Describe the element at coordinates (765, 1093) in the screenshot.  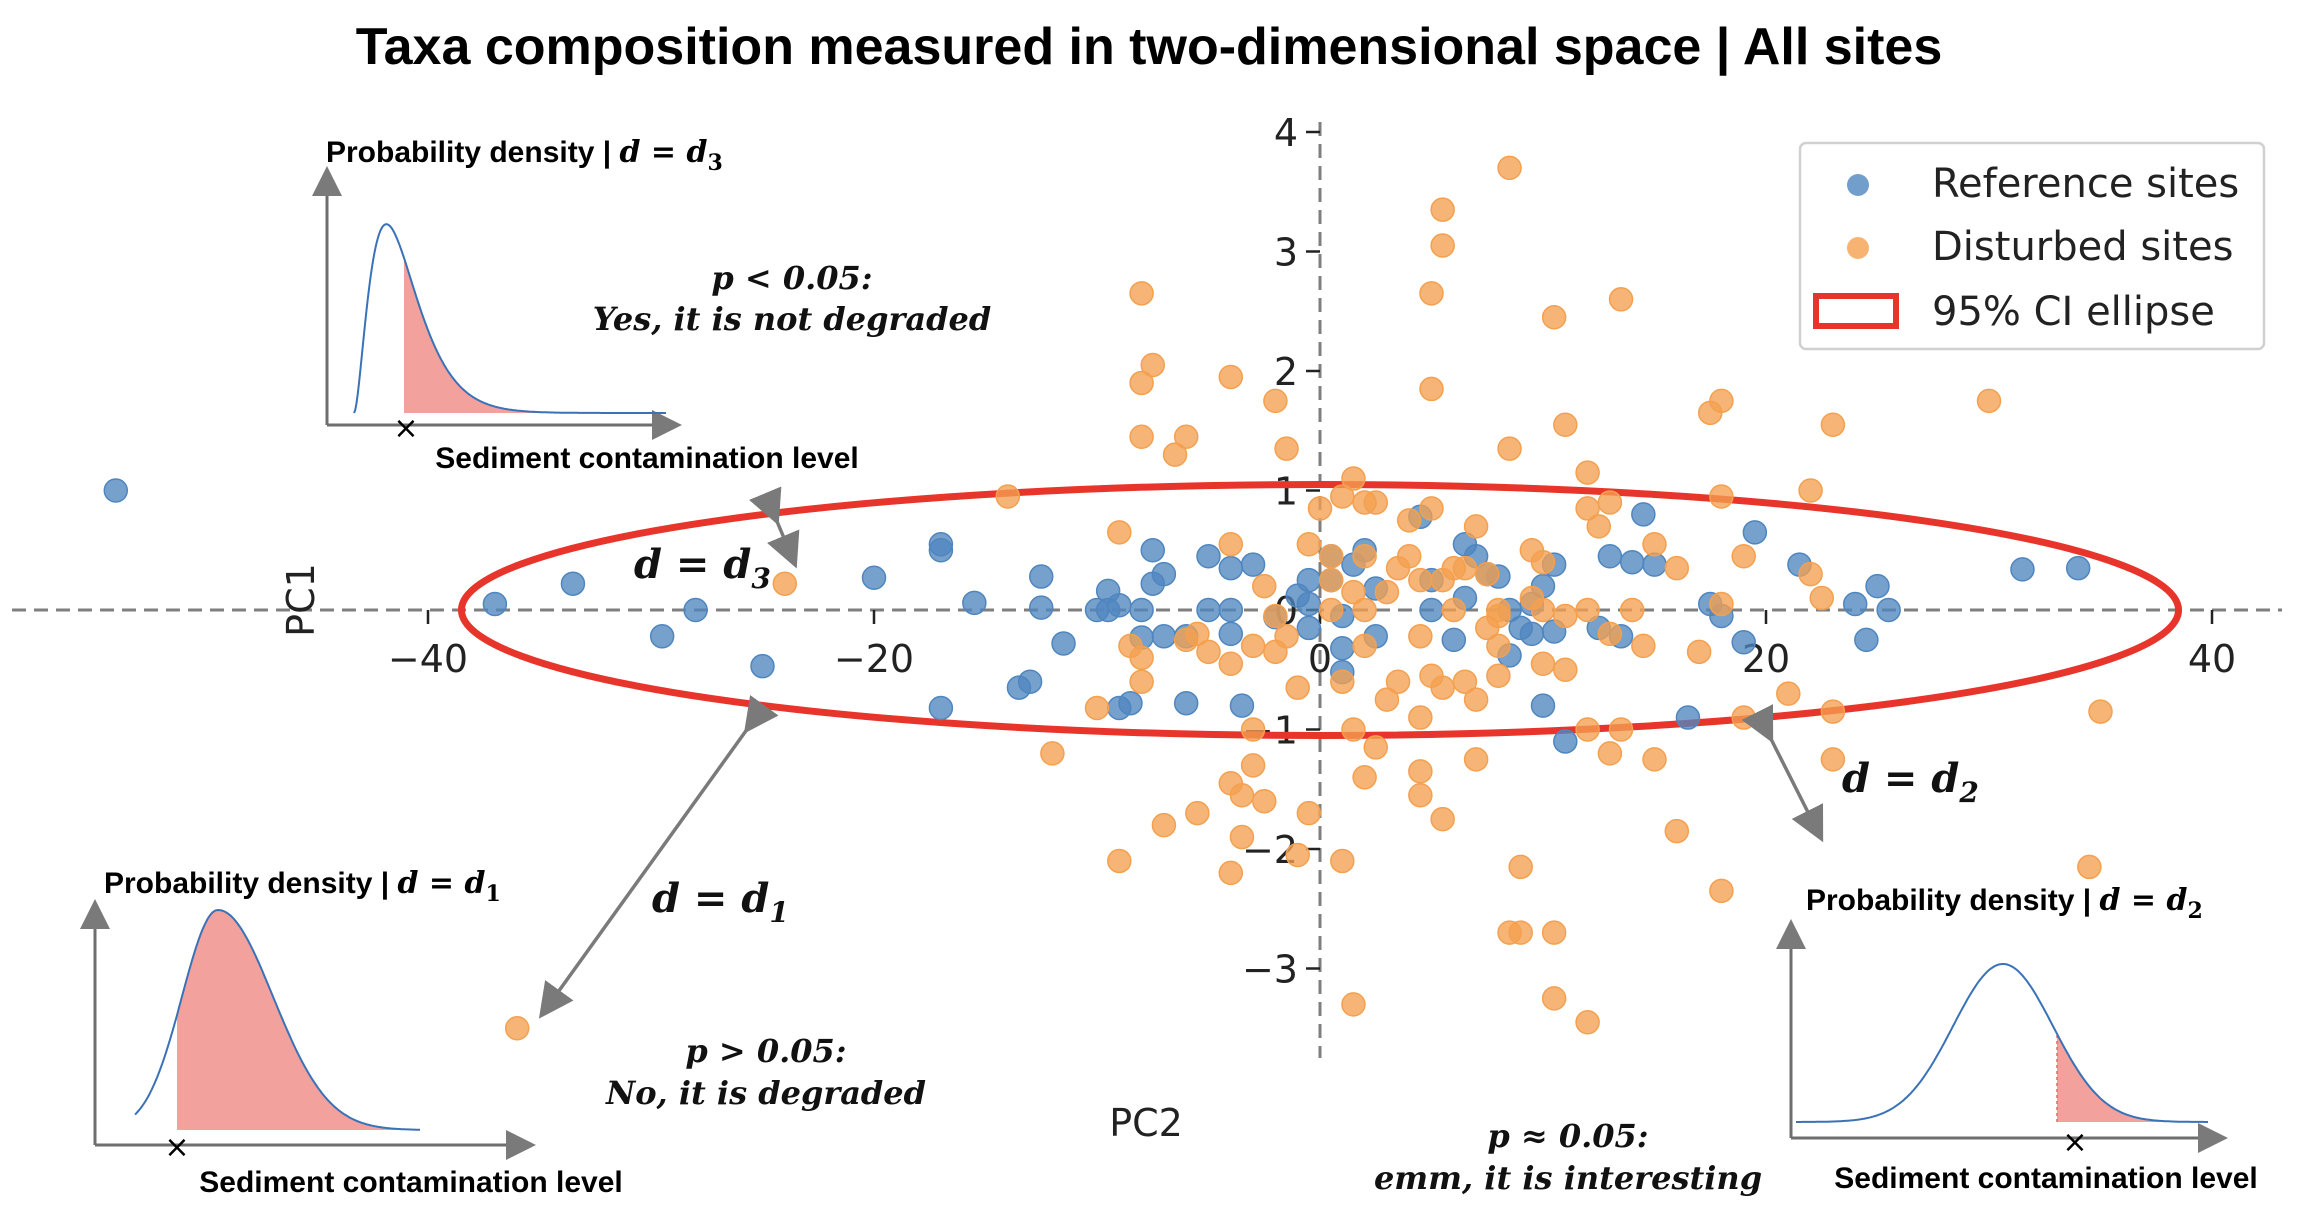
I see `p-high-line2: No, it is degraded` at that location.